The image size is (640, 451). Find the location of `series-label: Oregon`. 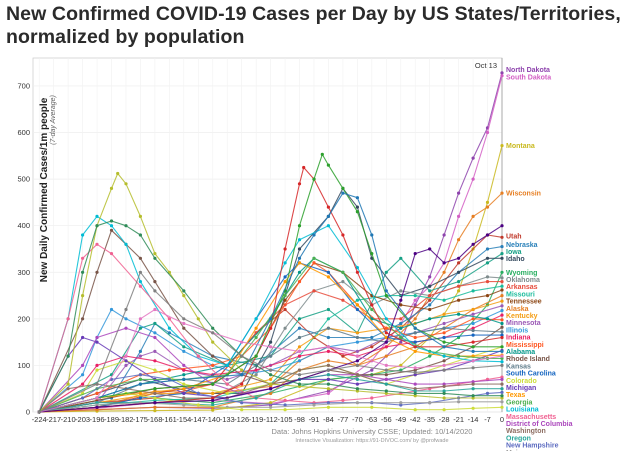

series-label: Oregon is located at coordinates (518, 438).